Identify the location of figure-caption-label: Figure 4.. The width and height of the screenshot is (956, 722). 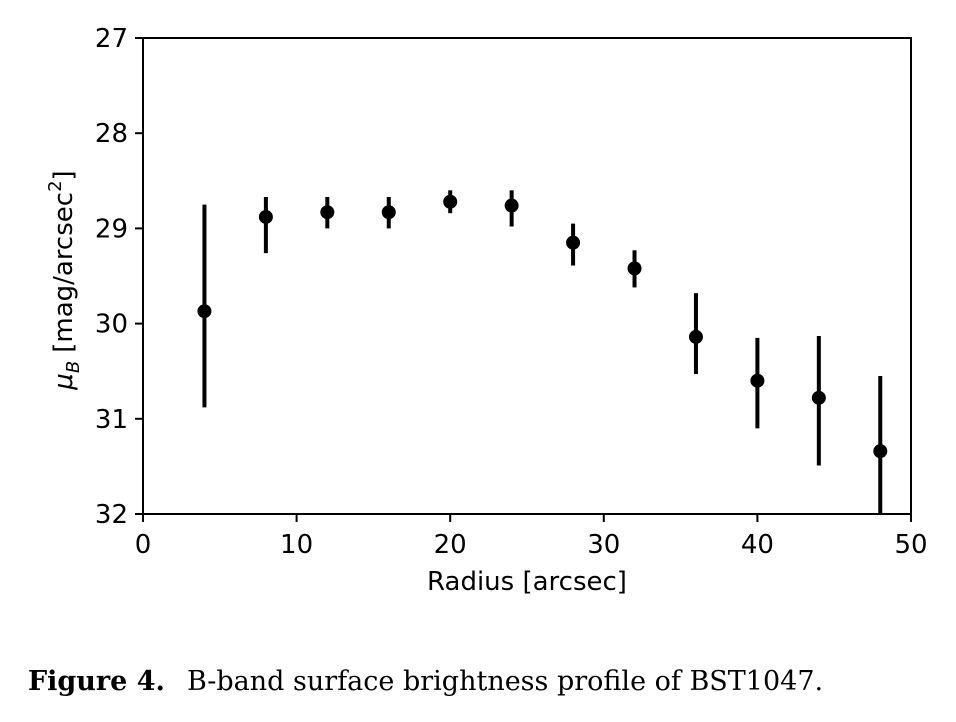
(96, 681).